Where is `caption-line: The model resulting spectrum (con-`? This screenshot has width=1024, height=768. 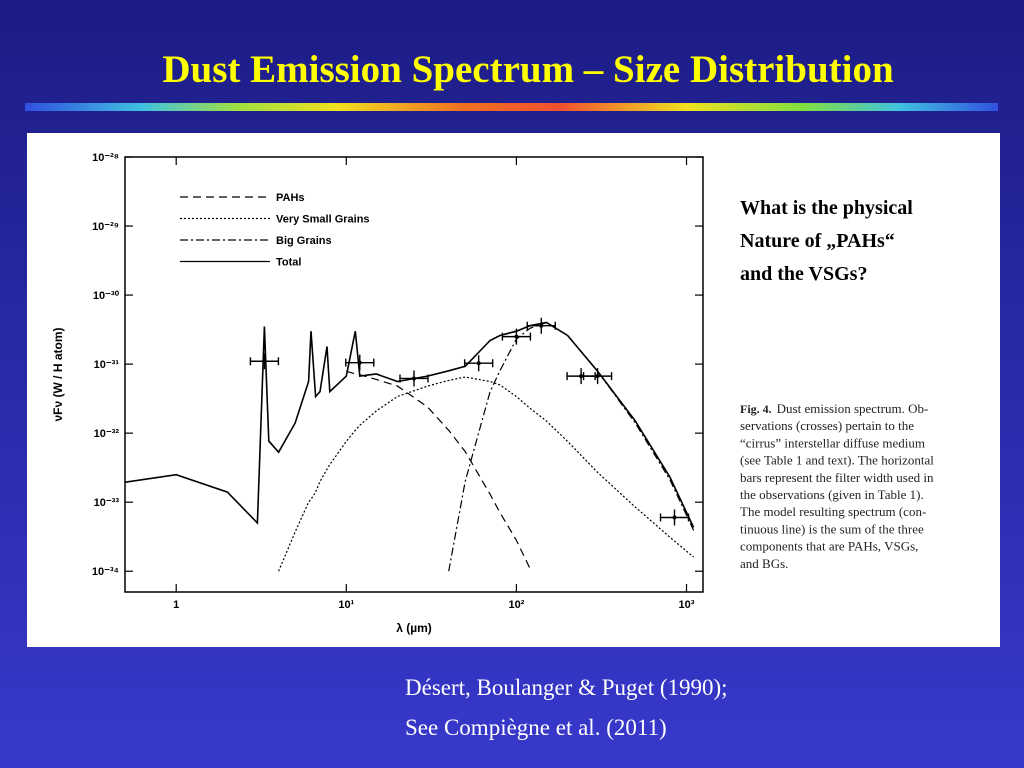 caption-line: The model resulting spectrum (con- is located at coordinates (833, 511).